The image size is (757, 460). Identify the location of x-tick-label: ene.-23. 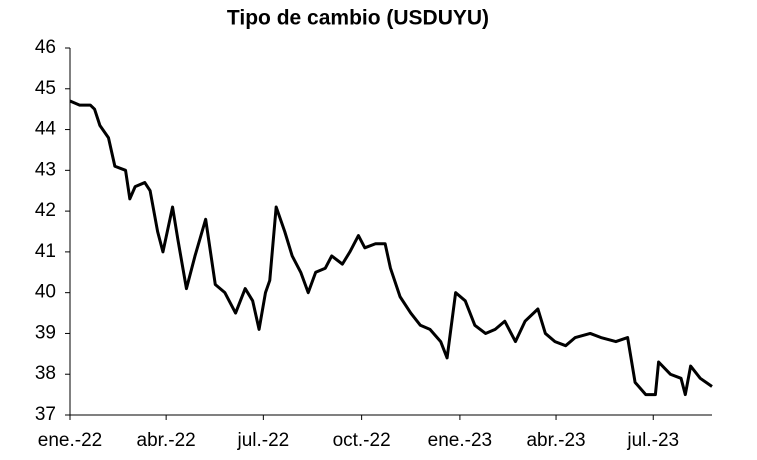
(460, 440).